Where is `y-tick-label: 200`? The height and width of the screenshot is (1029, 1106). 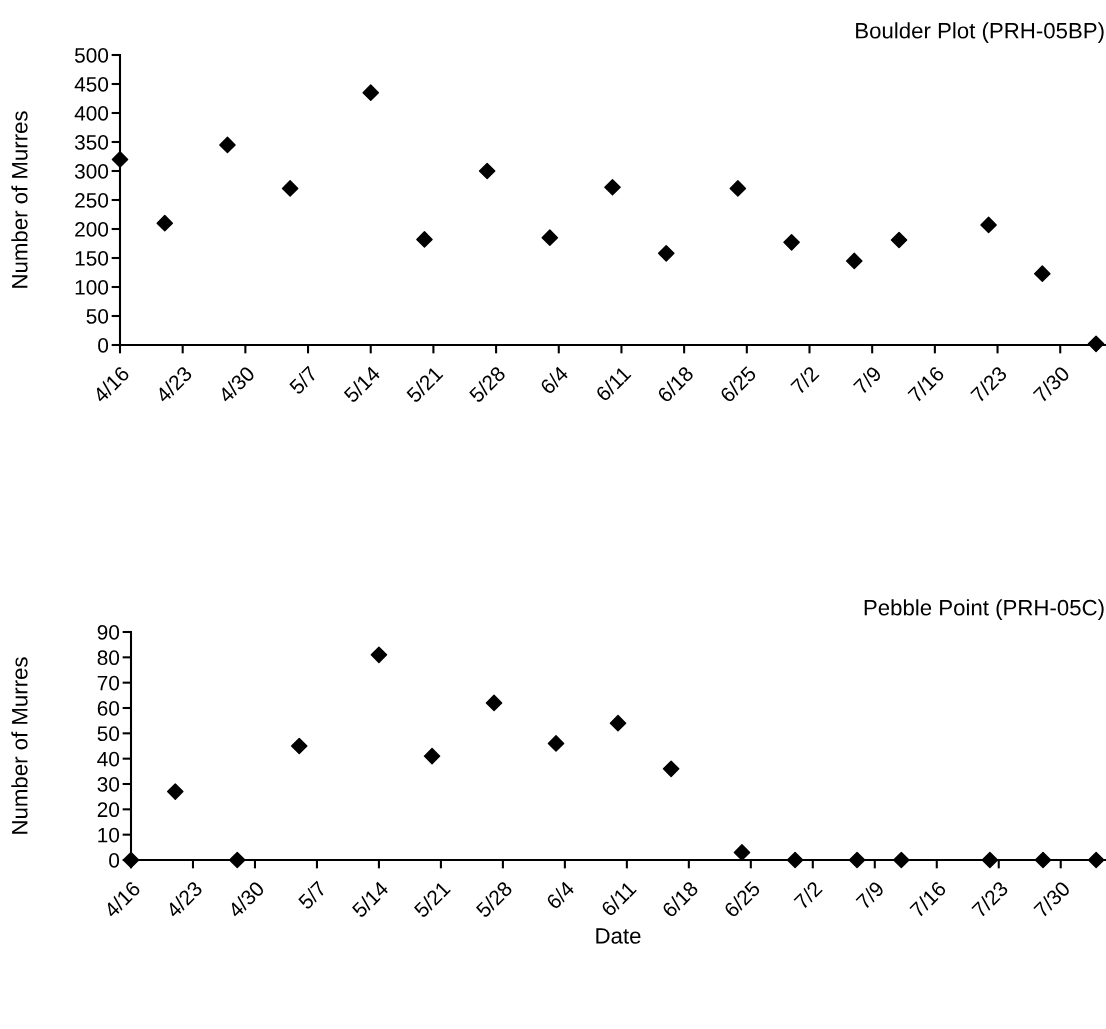 y-tick-label: 200 is located at coordinates (92, 229).